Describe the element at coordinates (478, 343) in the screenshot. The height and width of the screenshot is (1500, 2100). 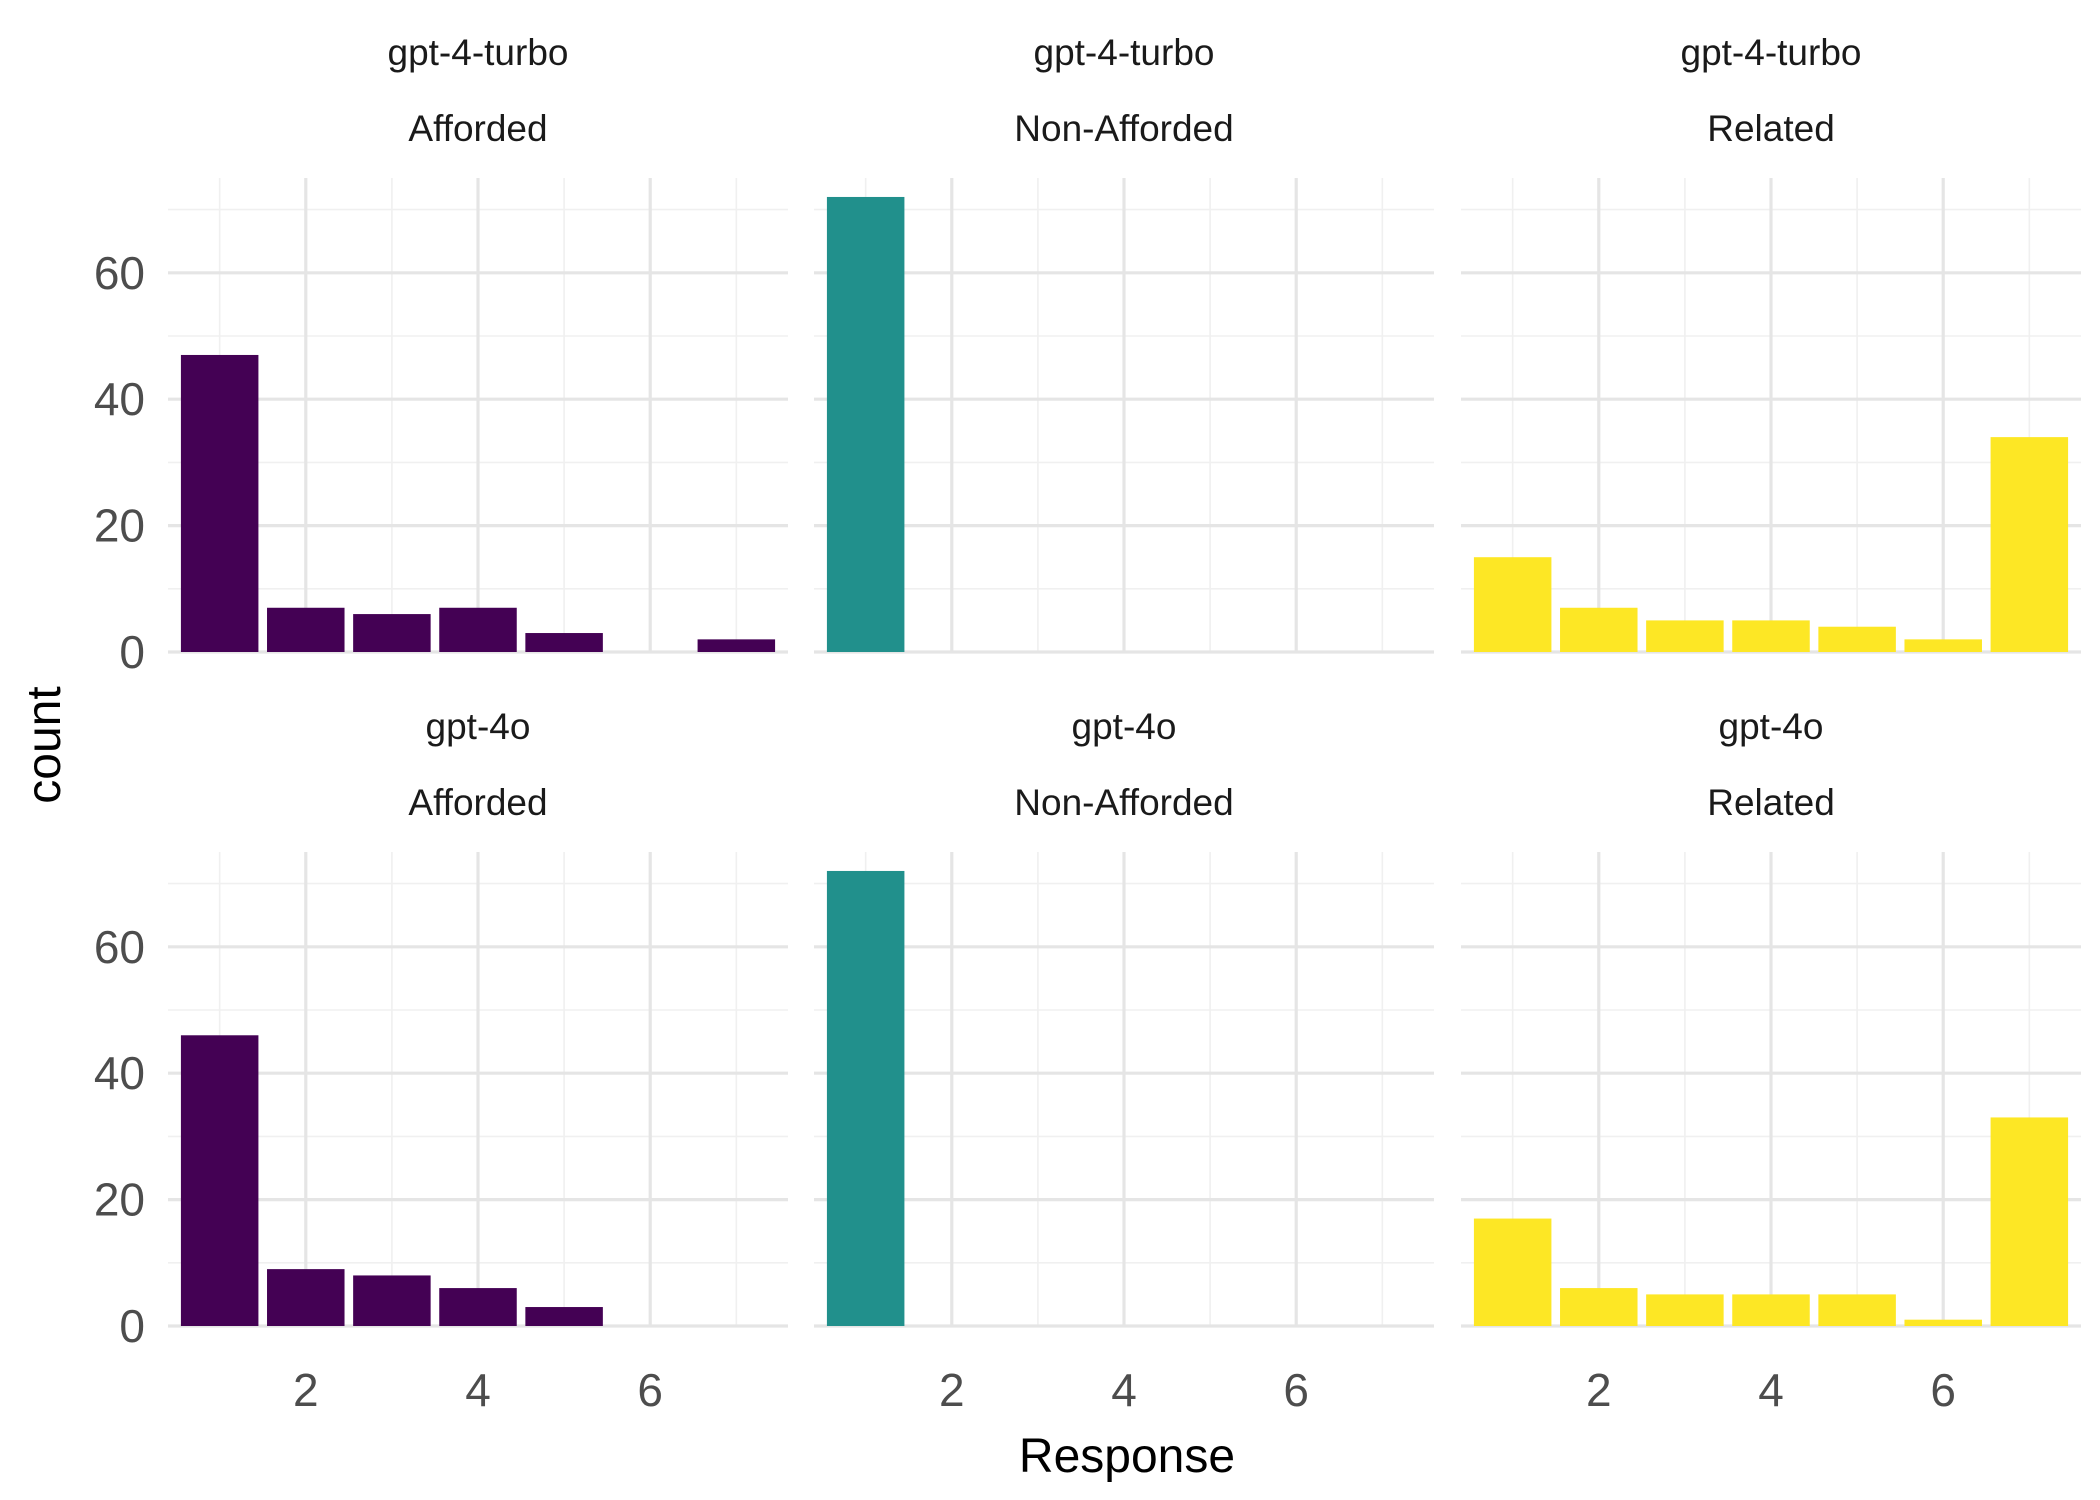
I see `panel-gpt-4-turbo-afforded: gpt-4-turbo Afforded` at that location.